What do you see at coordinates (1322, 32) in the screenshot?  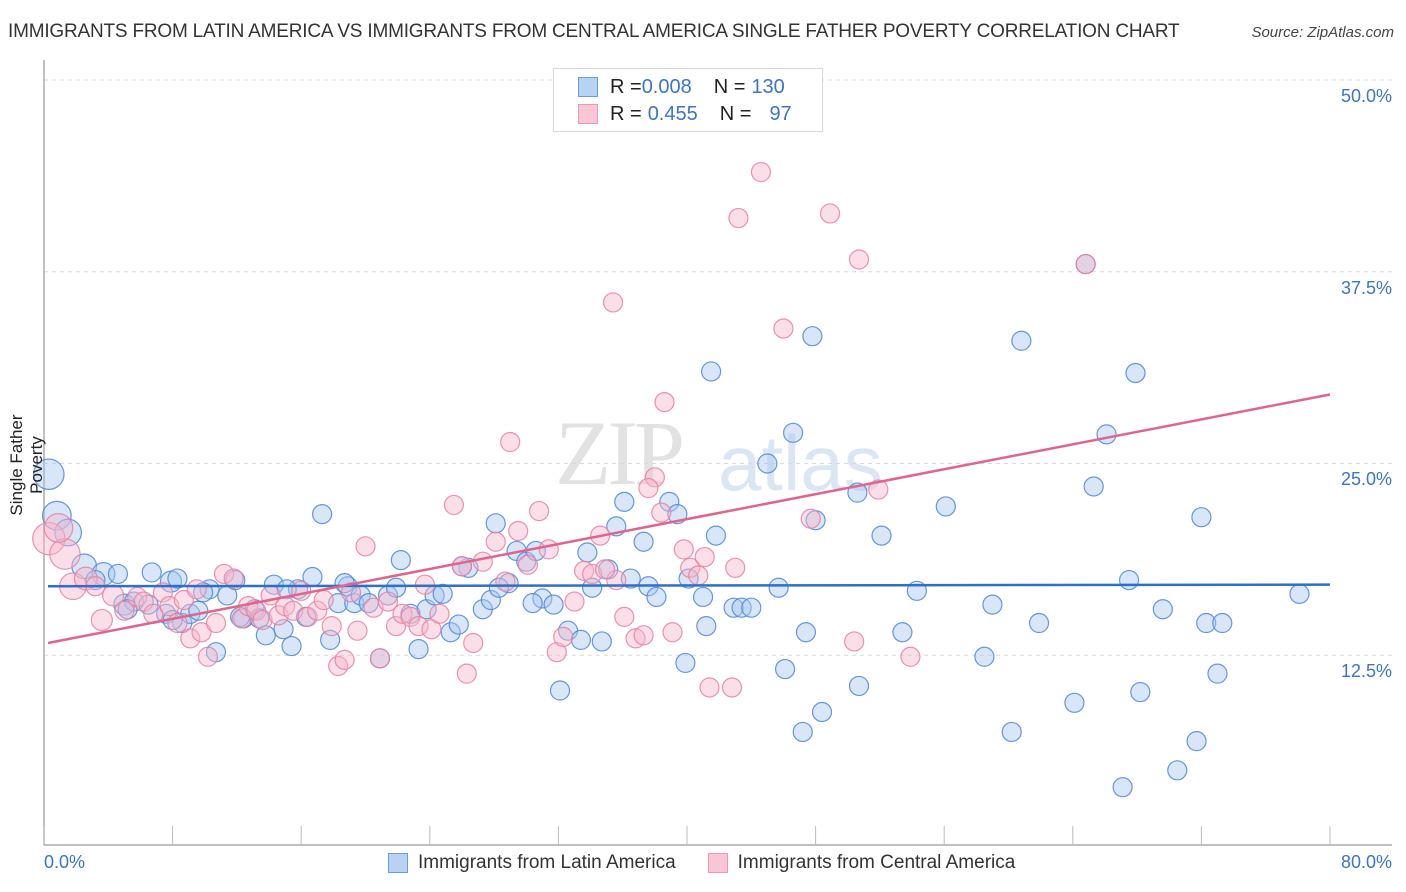 I see `source-label: Source: ZipAtlas.com` at bounding box center [1322, 32].